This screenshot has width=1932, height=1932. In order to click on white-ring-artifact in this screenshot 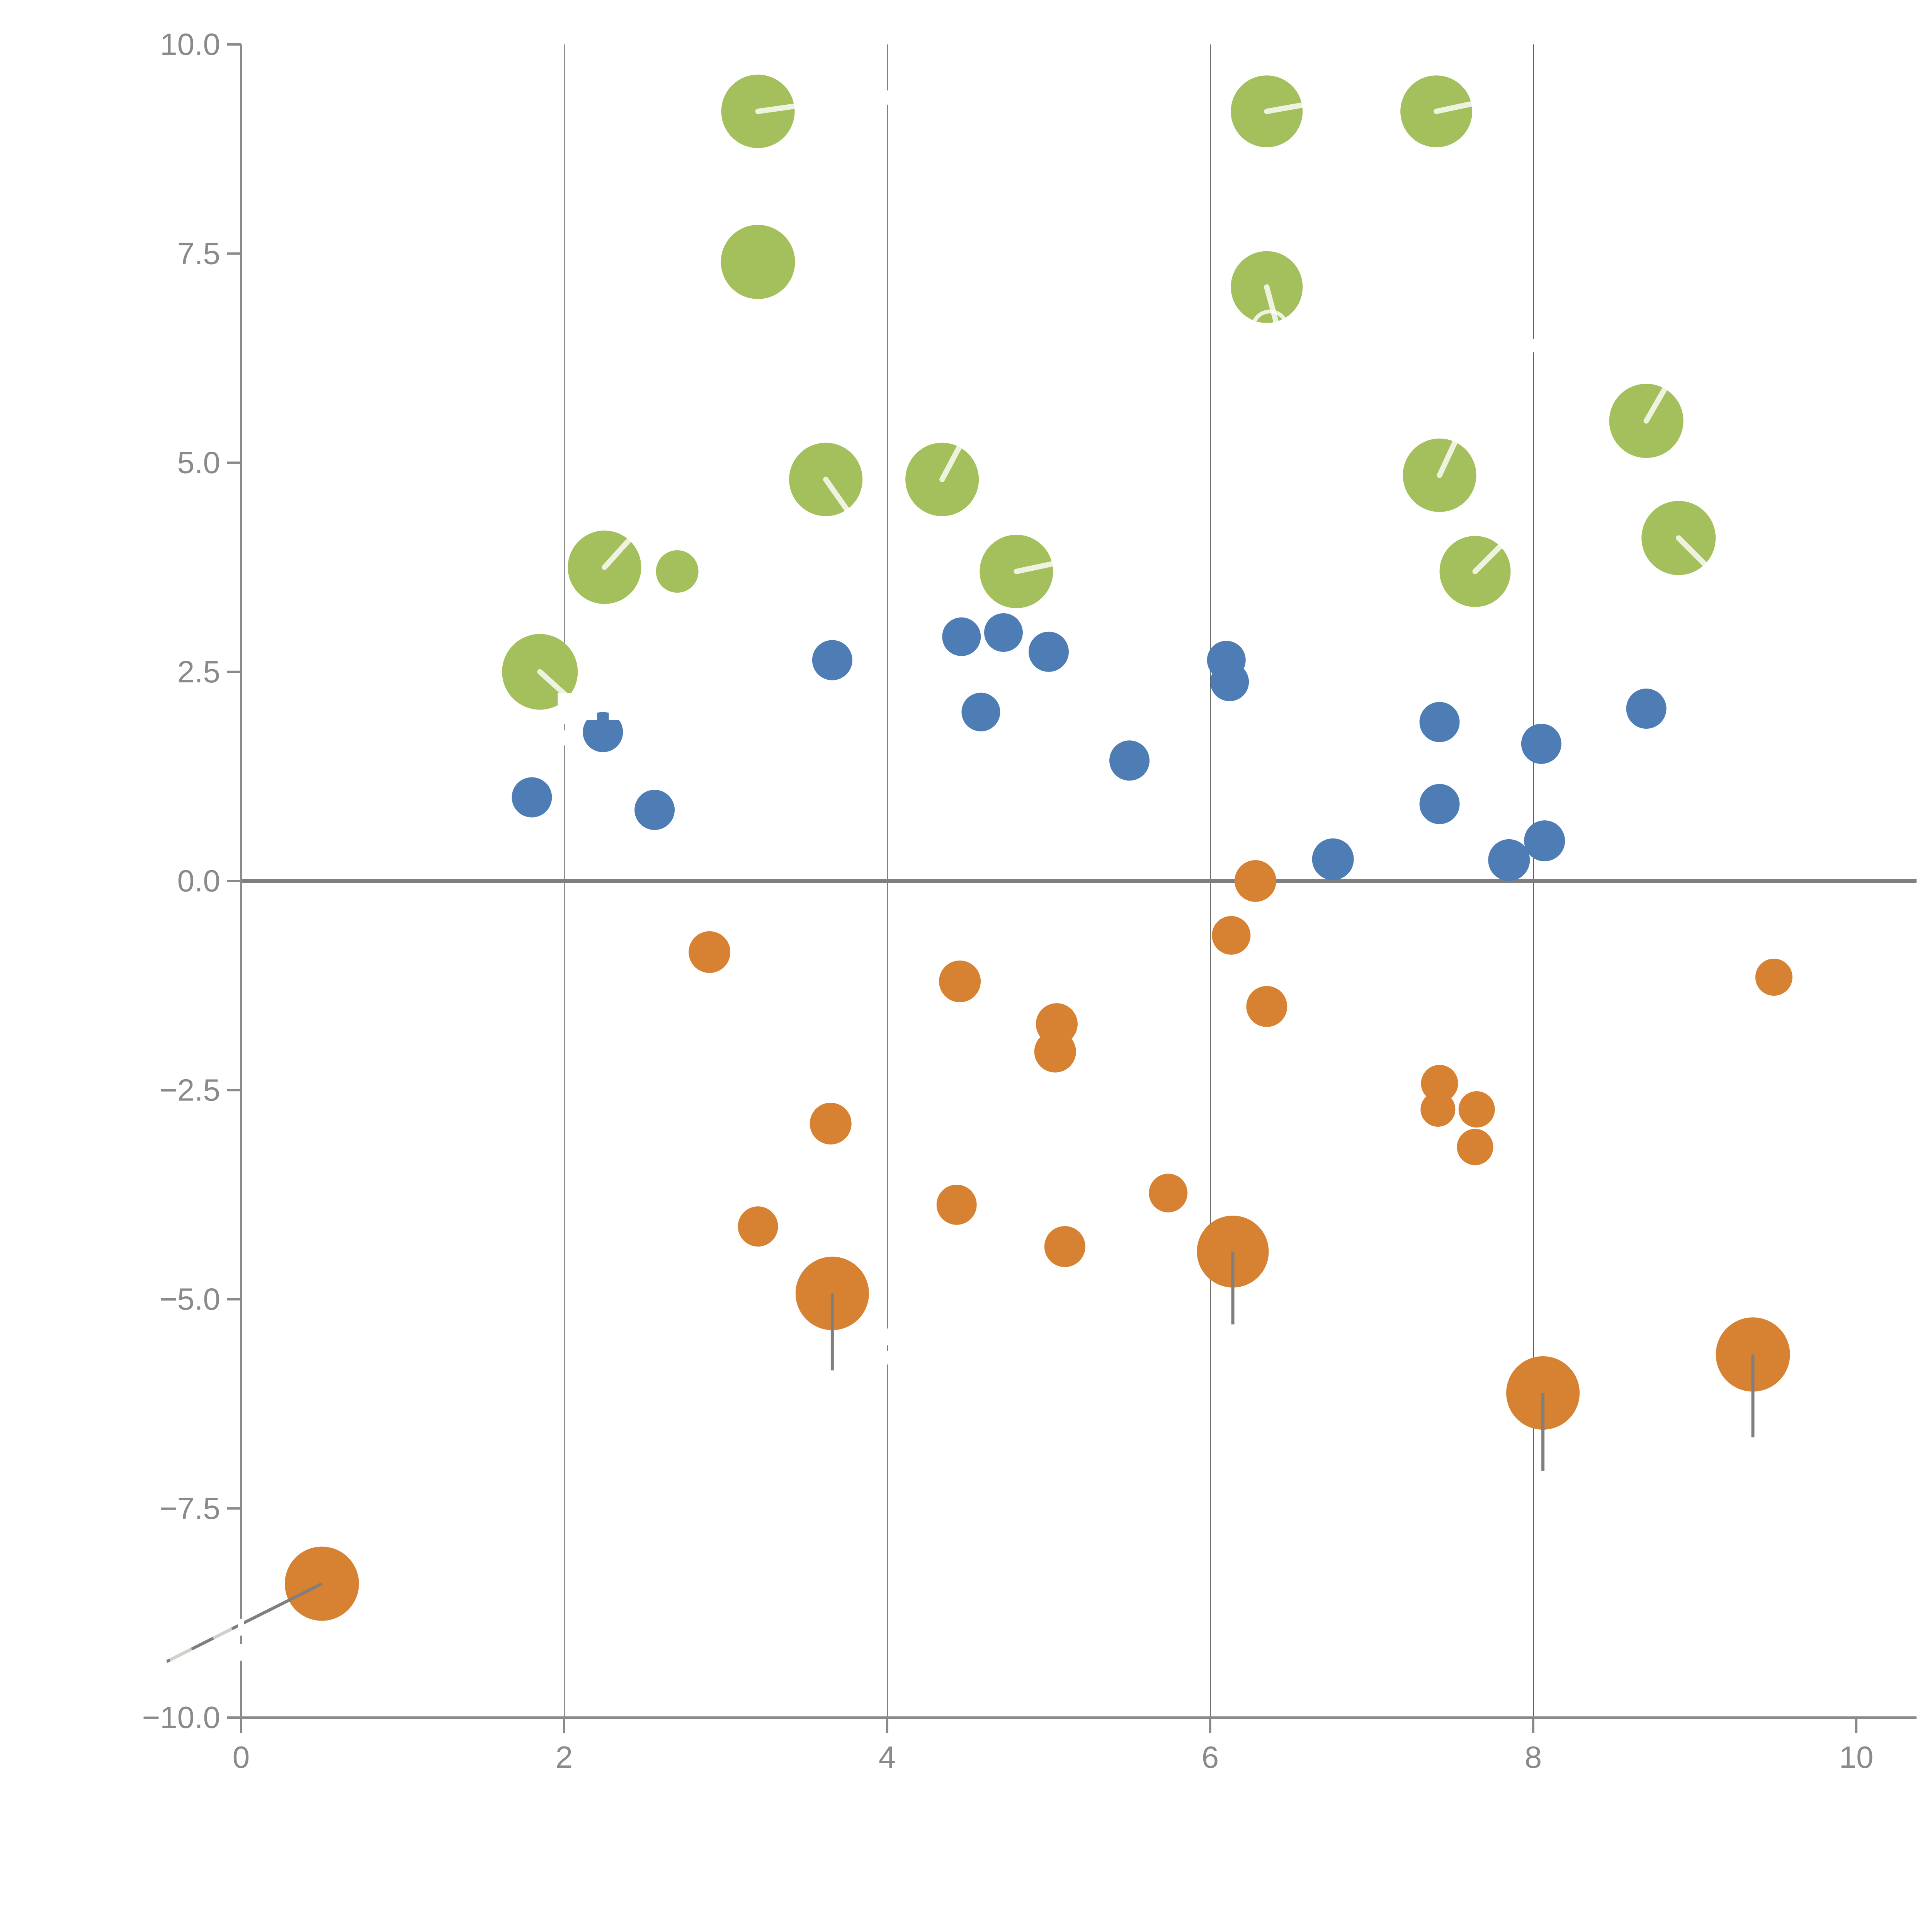, I will do `click(1269, 330)`.